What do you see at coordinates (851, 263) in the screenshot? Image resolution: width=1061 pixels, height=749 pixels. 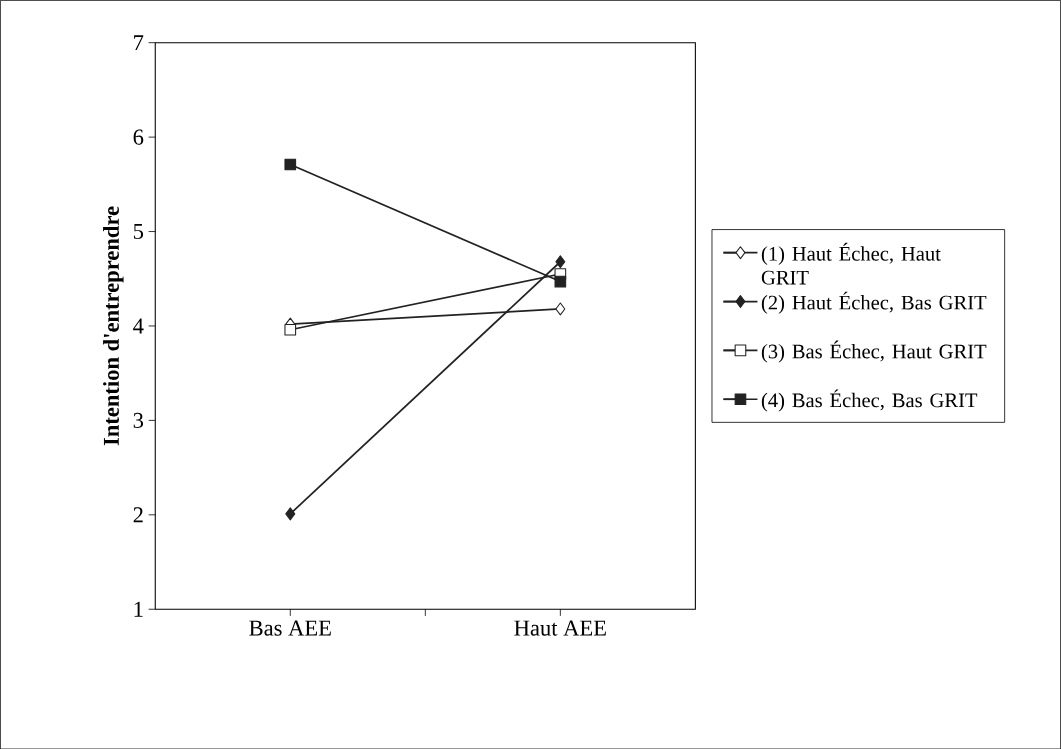 I see `legend-label: (1) Haut Échec, Haut GRIT` at bounding box center [851, 263].